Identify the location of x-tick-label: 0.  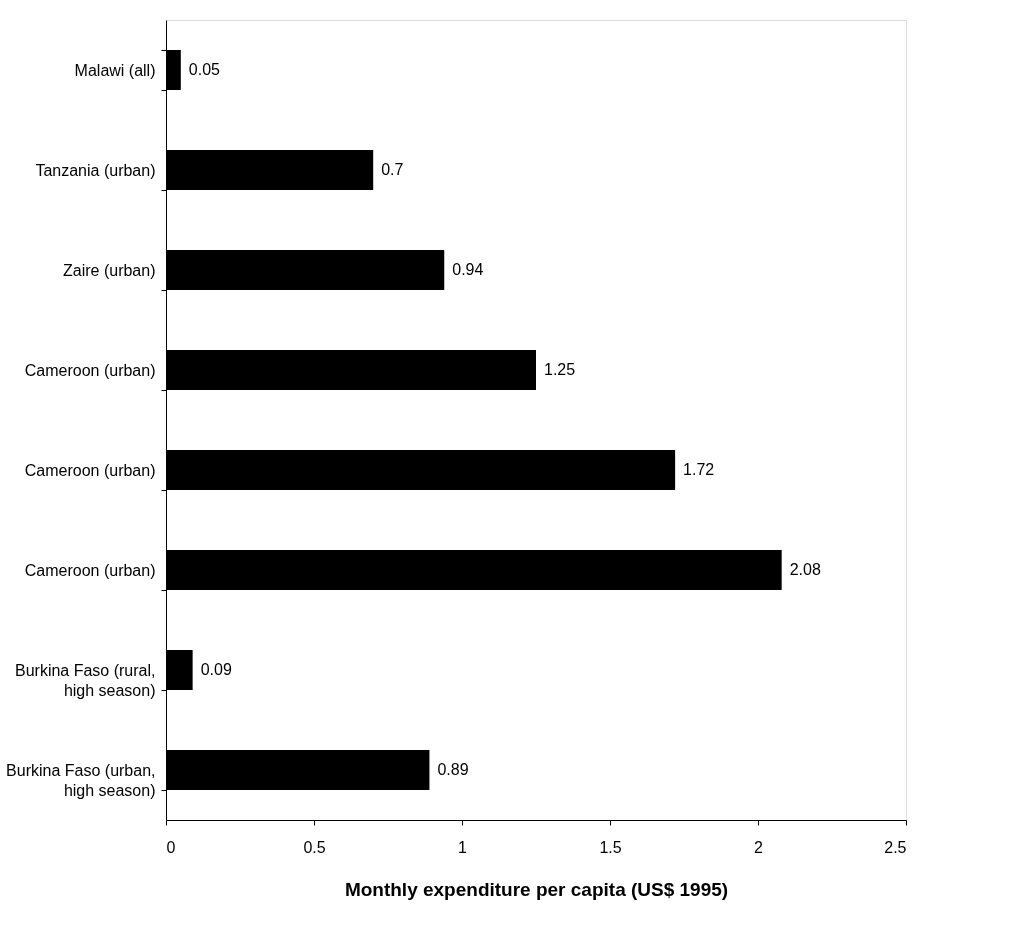
(171, 847).